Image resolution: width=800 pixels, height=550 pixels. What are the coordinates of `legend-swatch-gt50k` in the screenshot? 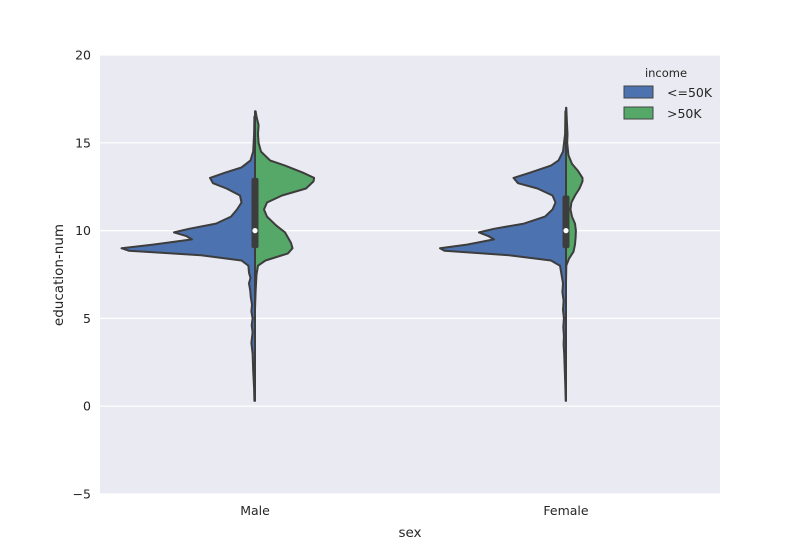 It's located at (638, 113).